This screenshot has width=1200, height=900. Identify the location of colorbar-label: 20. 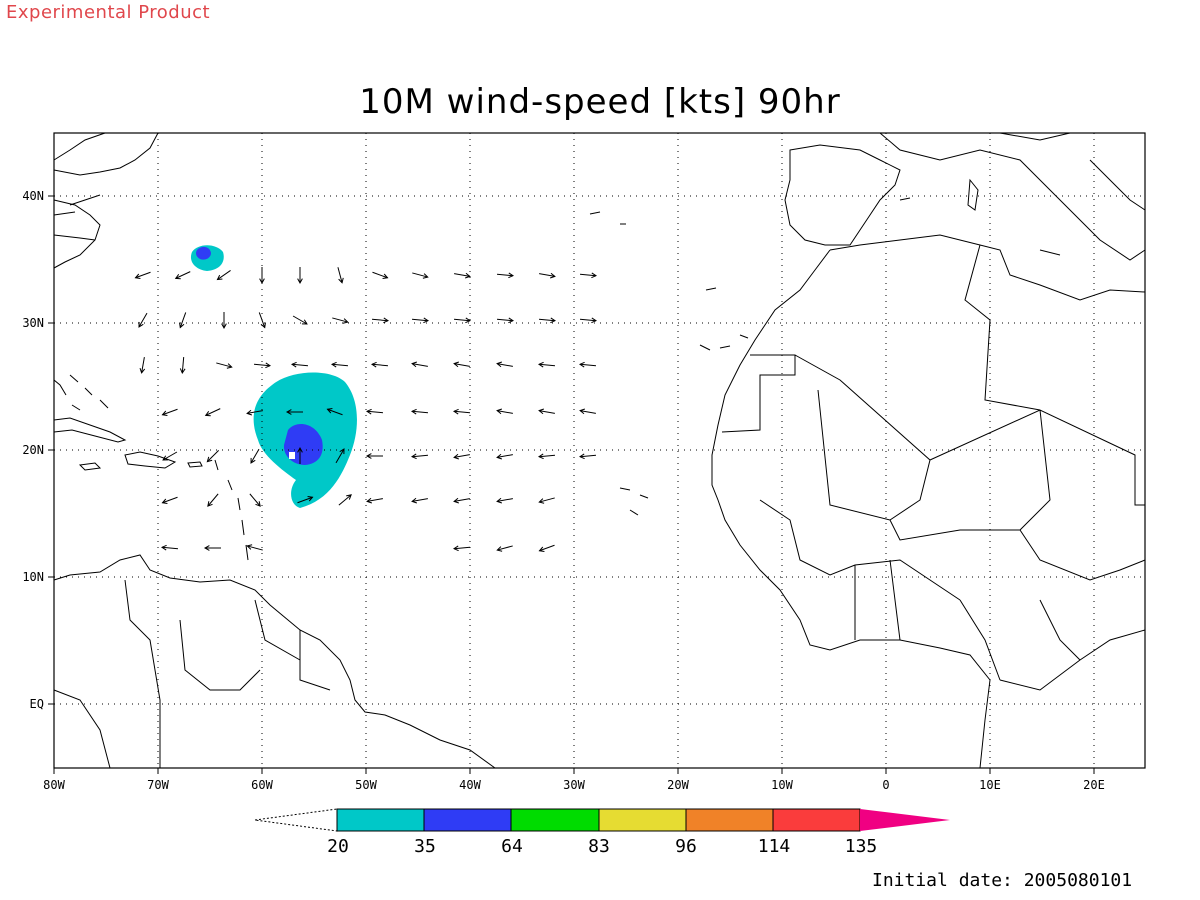
(338, 846).